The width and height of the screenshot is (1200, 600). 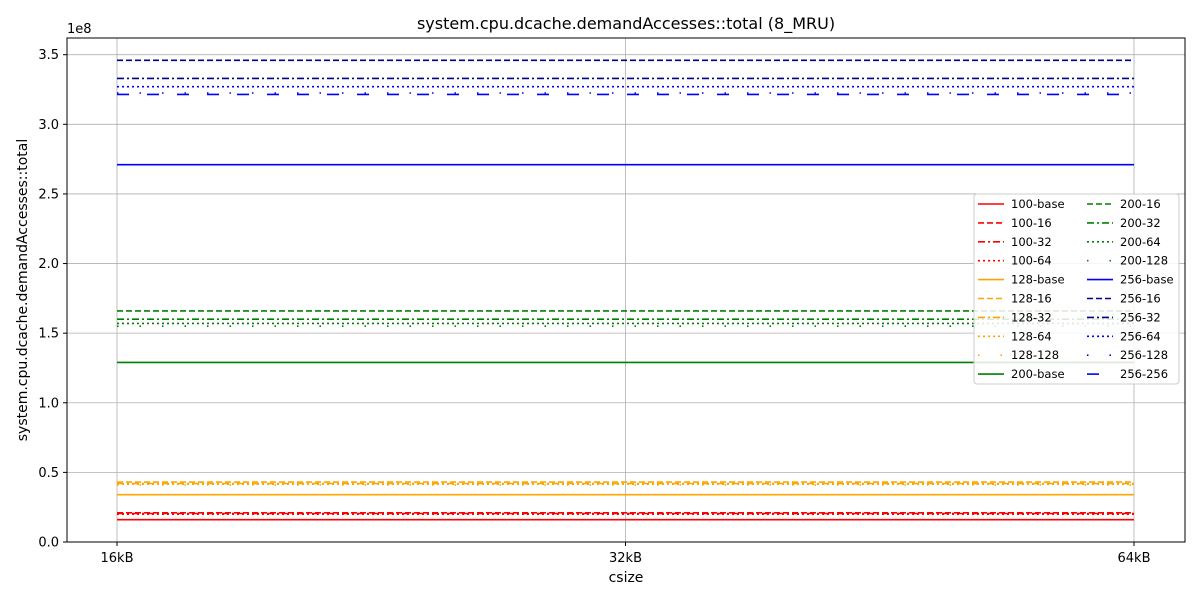 What do you see at coordinates (1031, 261) in the screenshot?
I see `legend-label: 100-64` at bounding box center [1031, 261].